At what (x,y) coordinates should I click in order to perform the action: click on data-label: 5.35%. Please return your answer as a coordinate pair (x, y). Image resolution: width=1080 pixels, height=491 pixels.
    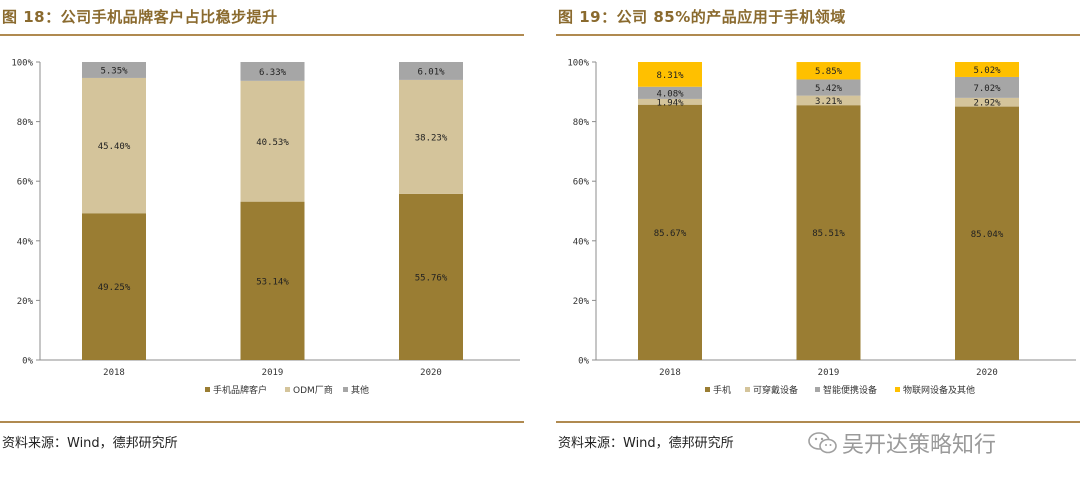
    Looking at the image, I should click on (114, 71).